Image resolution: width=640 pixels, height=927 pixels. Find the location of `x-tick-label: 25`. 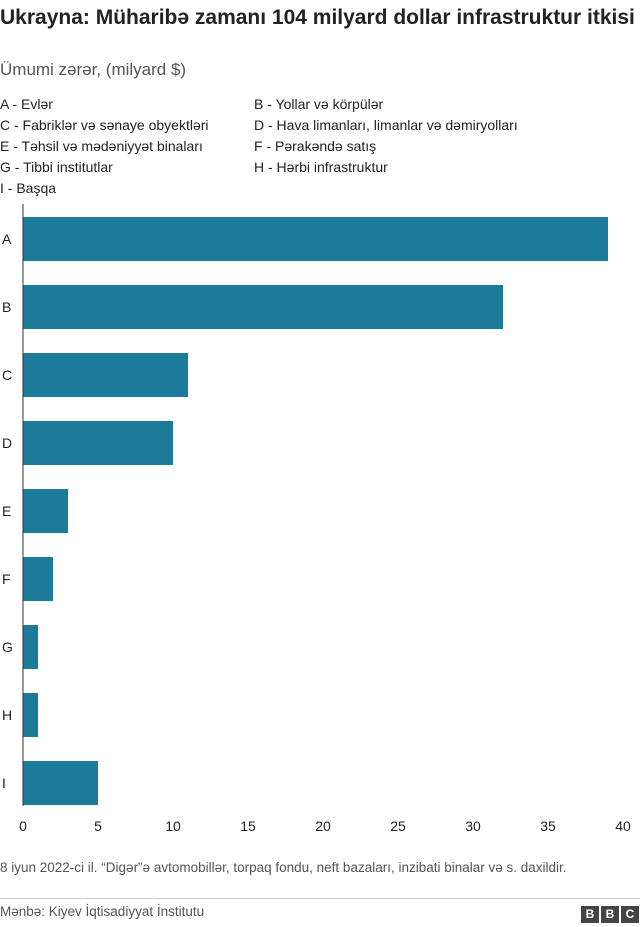

x-tick-label: 25 is located at coordinates (398, 826).